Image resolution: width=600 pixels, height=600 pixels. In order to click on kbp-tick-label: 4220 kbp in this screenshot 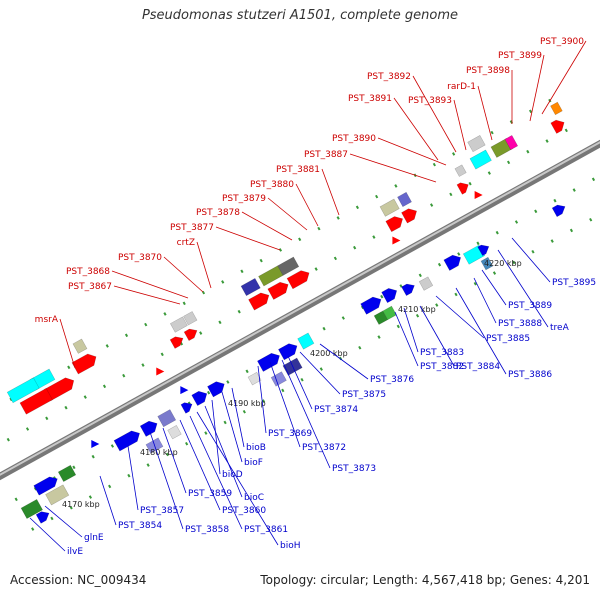, I will do `click(503, 263)`.